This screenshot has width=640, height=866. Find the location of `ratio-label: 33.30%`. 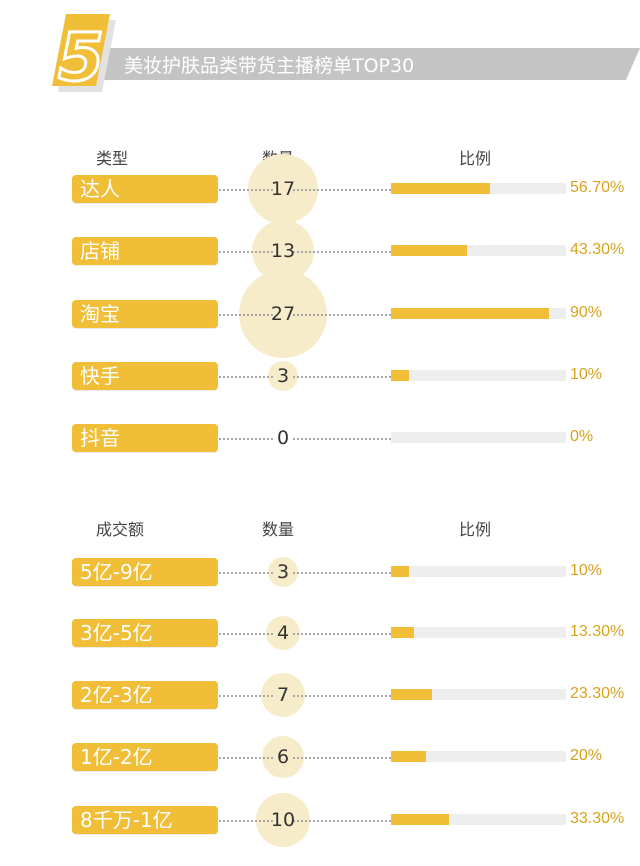

ratio-label: 33.30% is located at coordinates (597, 818).